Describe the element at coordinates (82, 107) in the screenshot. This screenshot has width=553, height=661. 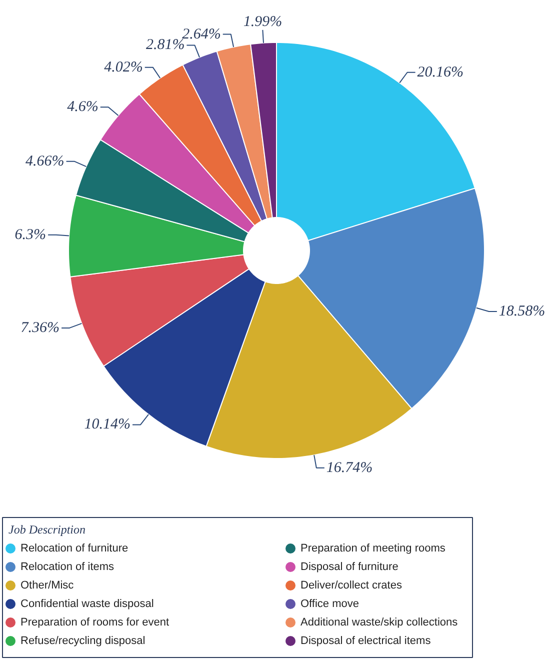
I see `data-label: 4.6%` at that location.